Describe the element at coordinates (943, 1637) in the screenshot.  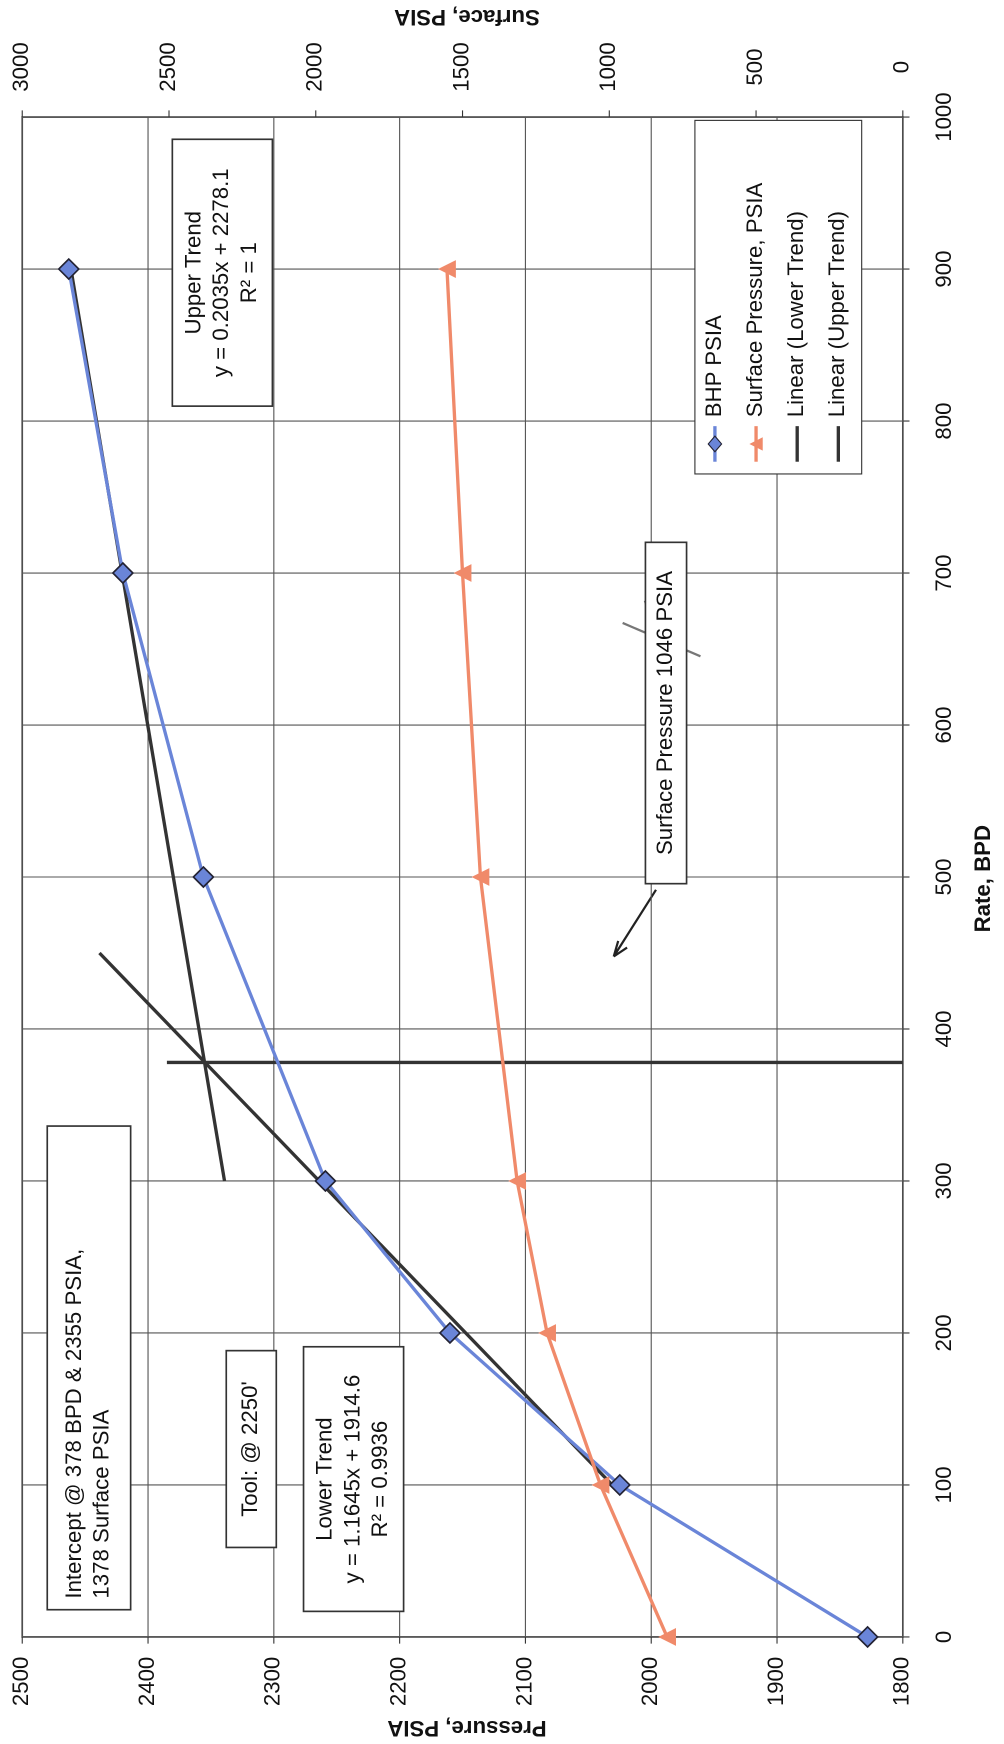
I see `x-tick-label: 0` at that location.